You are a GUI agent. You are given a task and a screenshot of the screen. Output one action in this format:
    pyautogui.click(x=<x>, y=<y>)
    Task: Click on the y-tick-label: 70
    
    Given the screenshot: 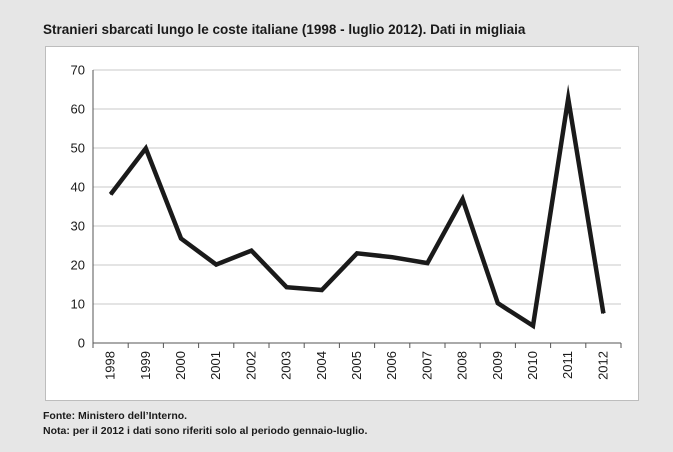 What is the action you would take?
    pyautogui.click(x=78, y=70)
    